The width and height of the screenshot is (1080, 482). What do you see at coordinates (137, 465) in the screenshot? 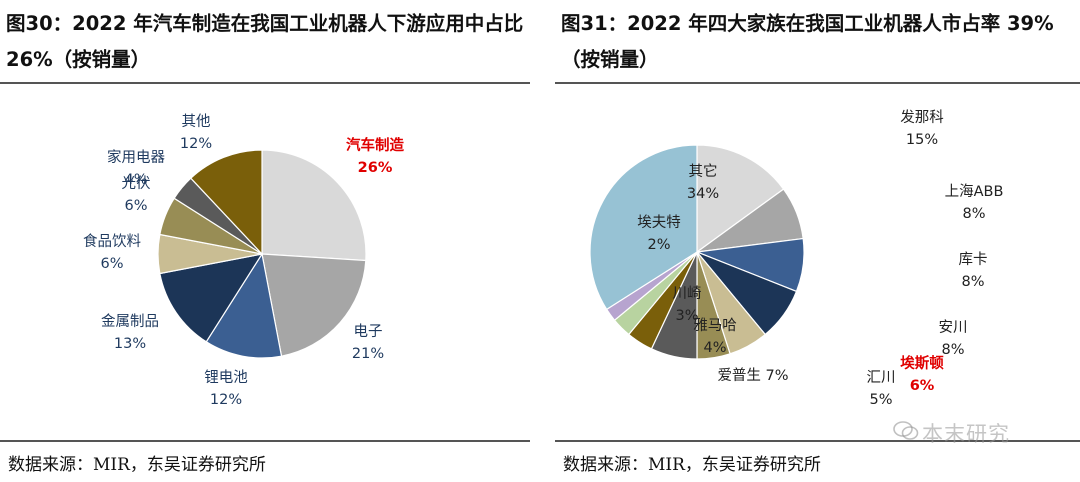
I see `source-note-left: 数据来源：MIR，东吴证券研究所` at bounding box center [137, 465].